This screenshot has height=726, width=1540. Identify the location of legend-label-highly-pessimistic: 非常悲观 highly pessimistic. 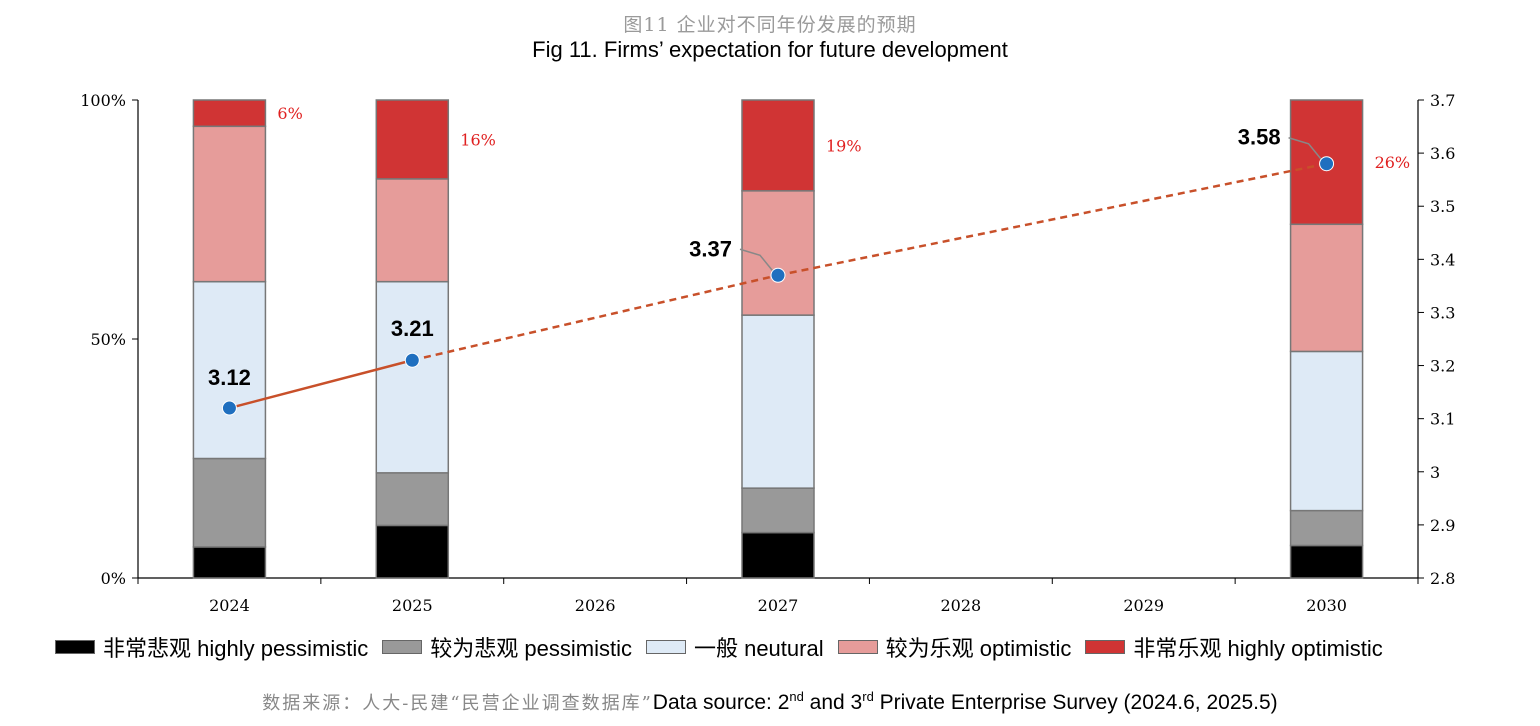
(236, 648).